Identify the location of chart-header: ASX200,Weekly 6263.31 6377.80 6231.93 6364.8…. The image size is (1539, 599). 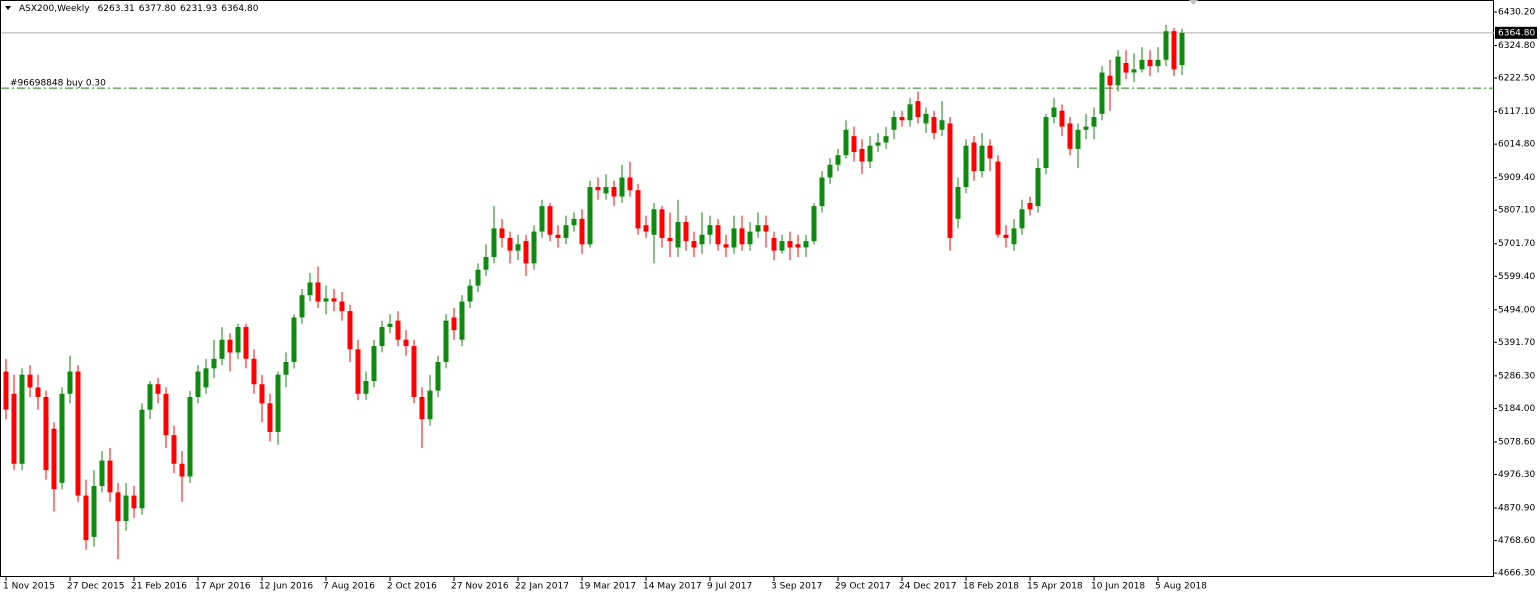
(139, 9).